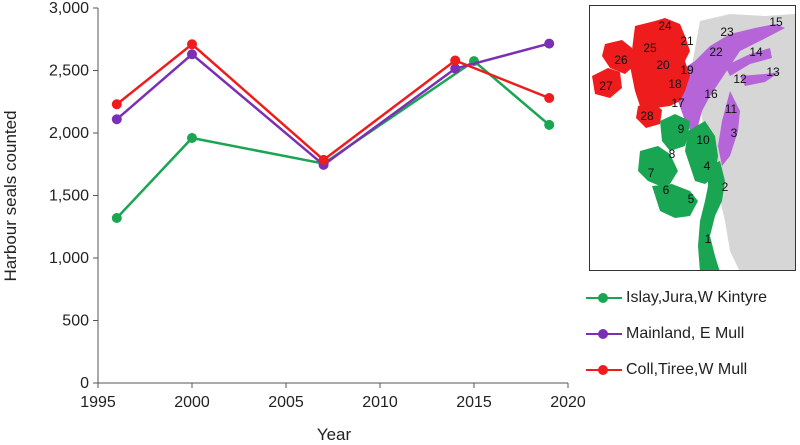 The width and height of the screenshot is (800, 445). I want to click on region-label: 3, so click(734, 133).